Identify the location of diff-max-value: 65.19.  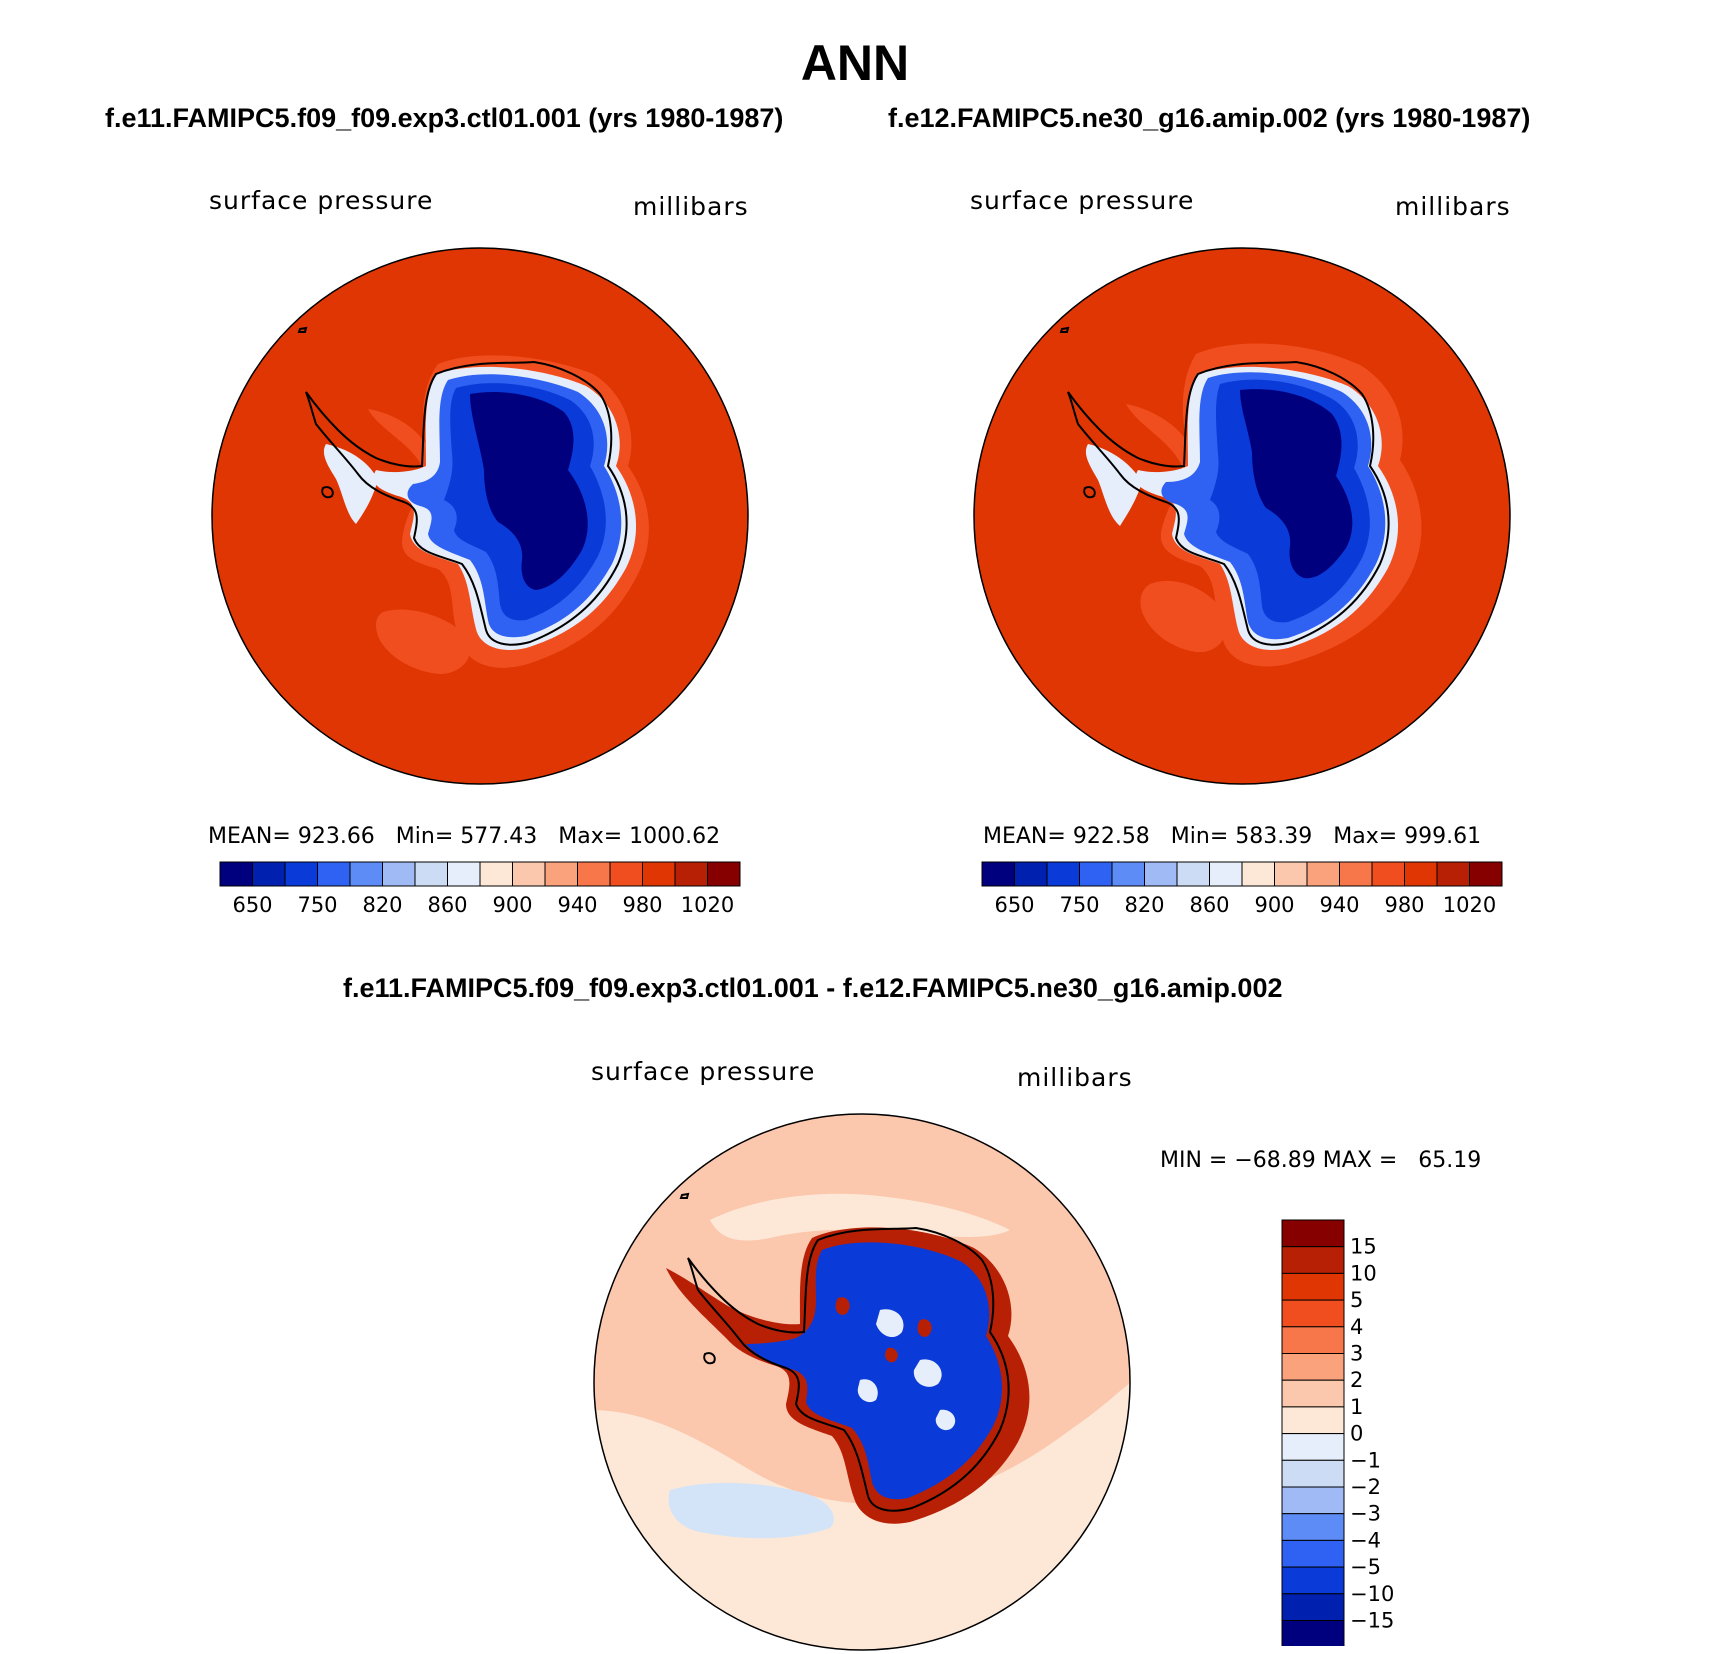
(1450, 1160).